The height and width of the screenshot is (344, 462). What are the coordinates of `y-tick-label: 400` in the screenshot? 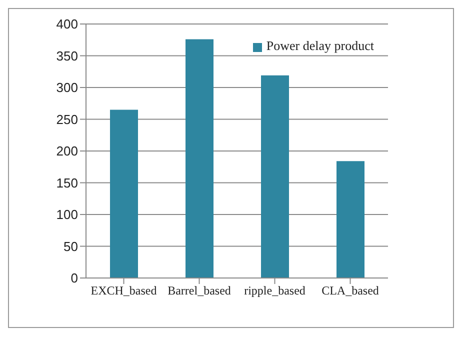 It's located at (67, 24).